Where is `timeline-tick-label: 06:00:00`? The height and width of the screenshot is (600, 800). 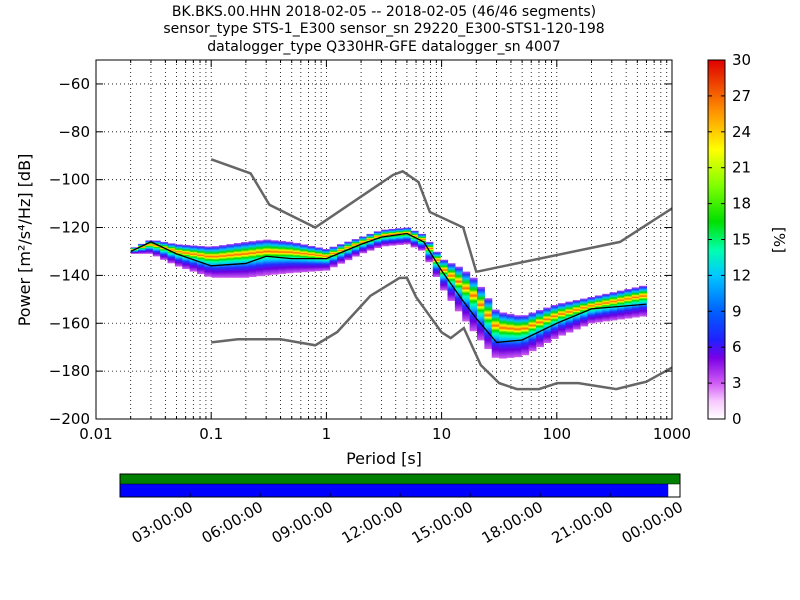
timeline-tick-label: 06:00:00 is located at coordinates (232, 522).